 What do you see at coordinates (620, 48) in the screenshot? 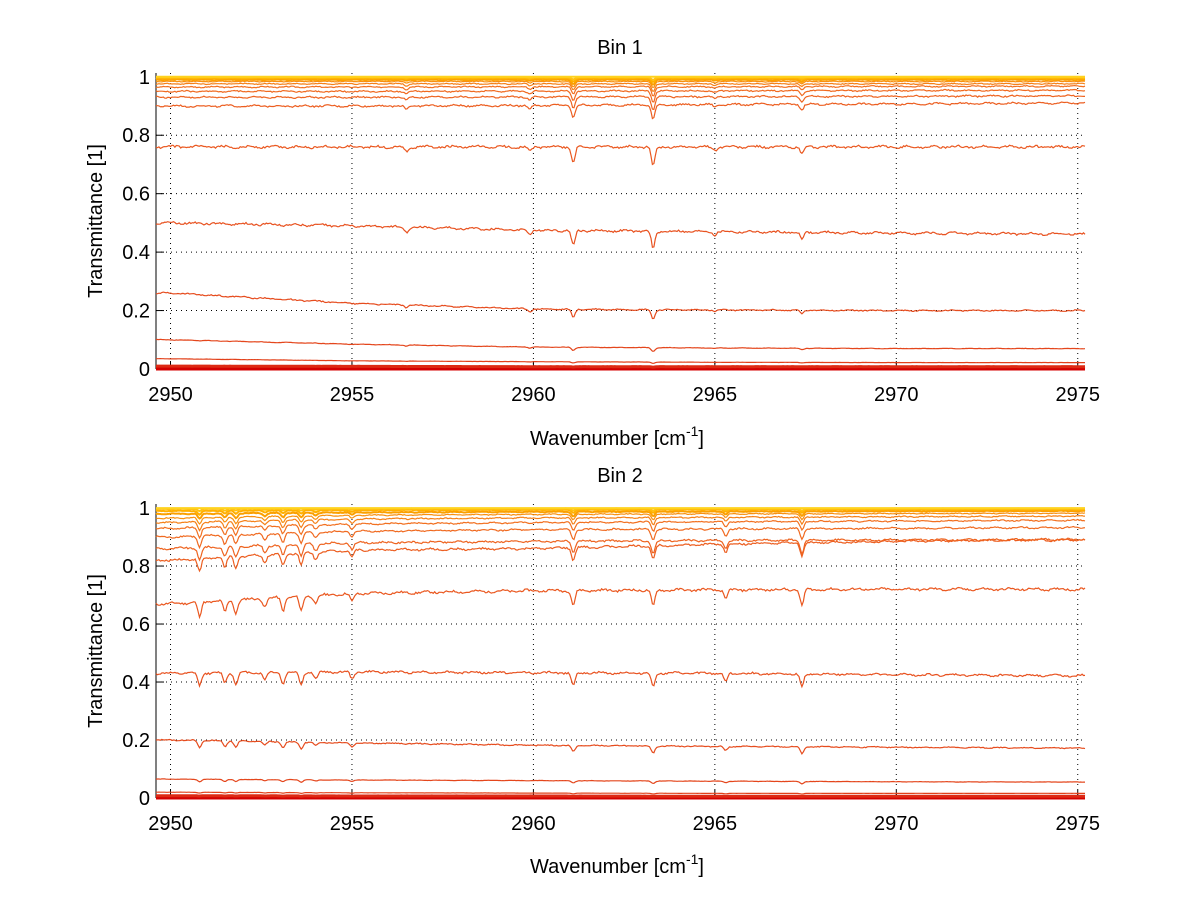
I see `plot-title: Bin 1` at bounding box center [620, 48].